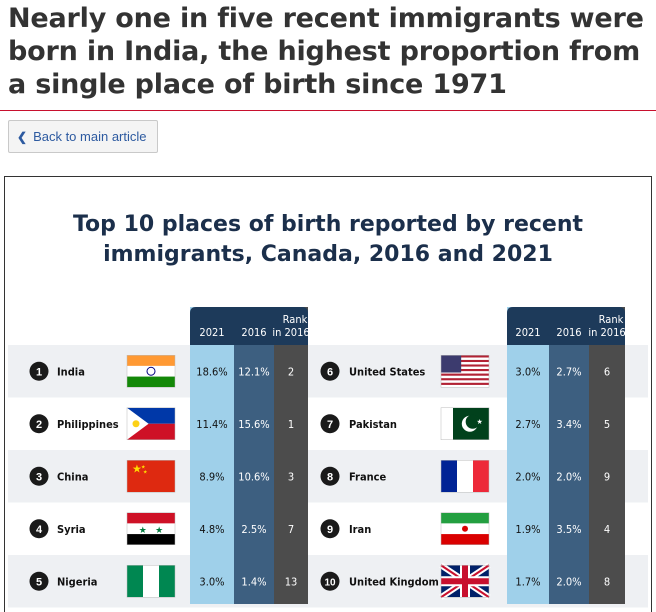 The height and width of the screenshot is (612, 656). Describe the element at coordinates (253, 371) in the screenshot. I see `value-2016: 12.1%` at that location.